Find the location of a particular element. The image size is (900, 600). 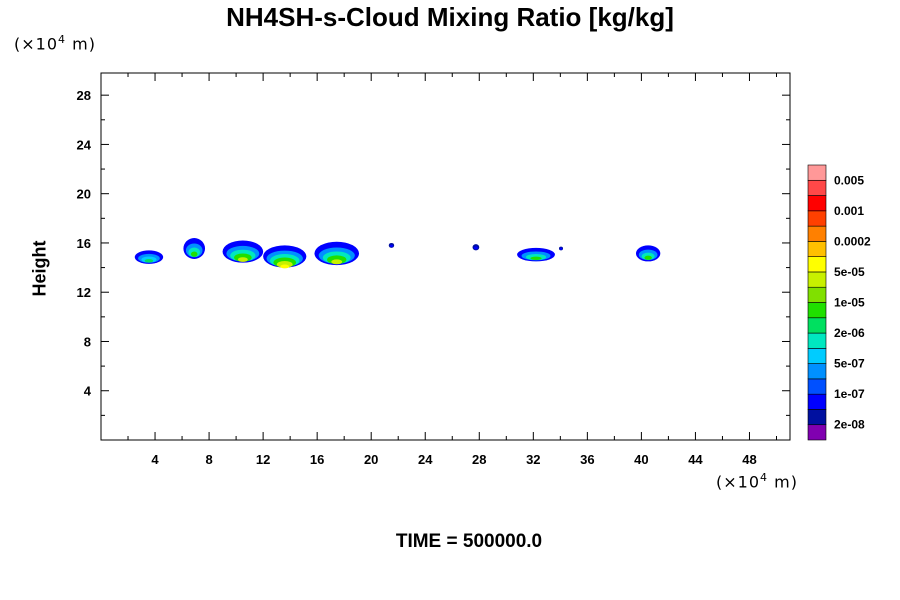

x-axis-unit: (×104 m) is located at coordinates (757, 481).